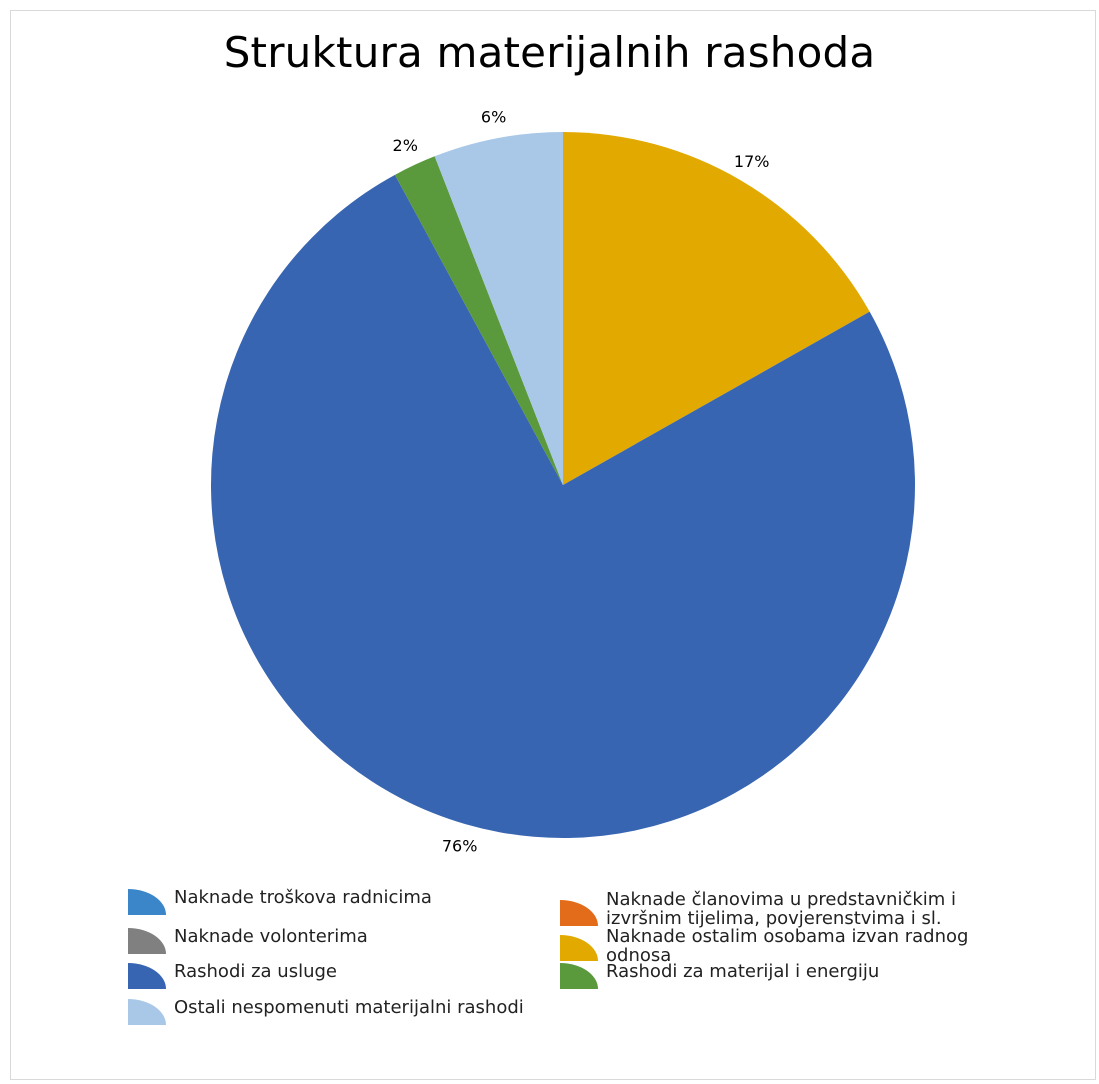 Image resolution: width=1099 pixels, height=1084 pixels. Describe the element at coordinates (460, 845) in the screenshot. I see `data-label-4: 76%` at that location.